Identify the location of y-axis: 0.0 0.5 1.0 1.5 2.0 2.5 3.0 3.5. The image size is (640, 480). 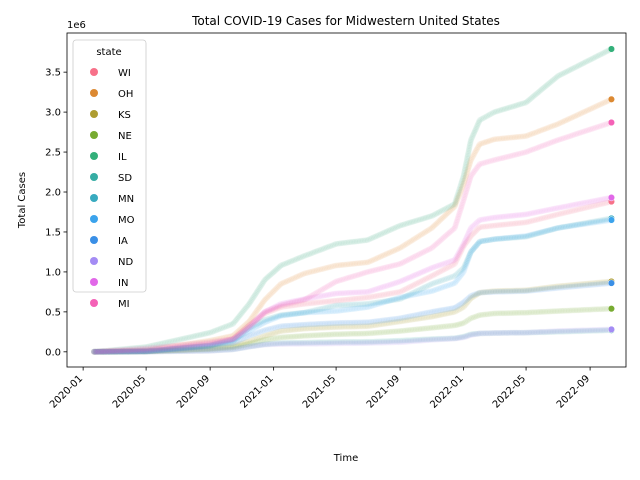
(56, 213).